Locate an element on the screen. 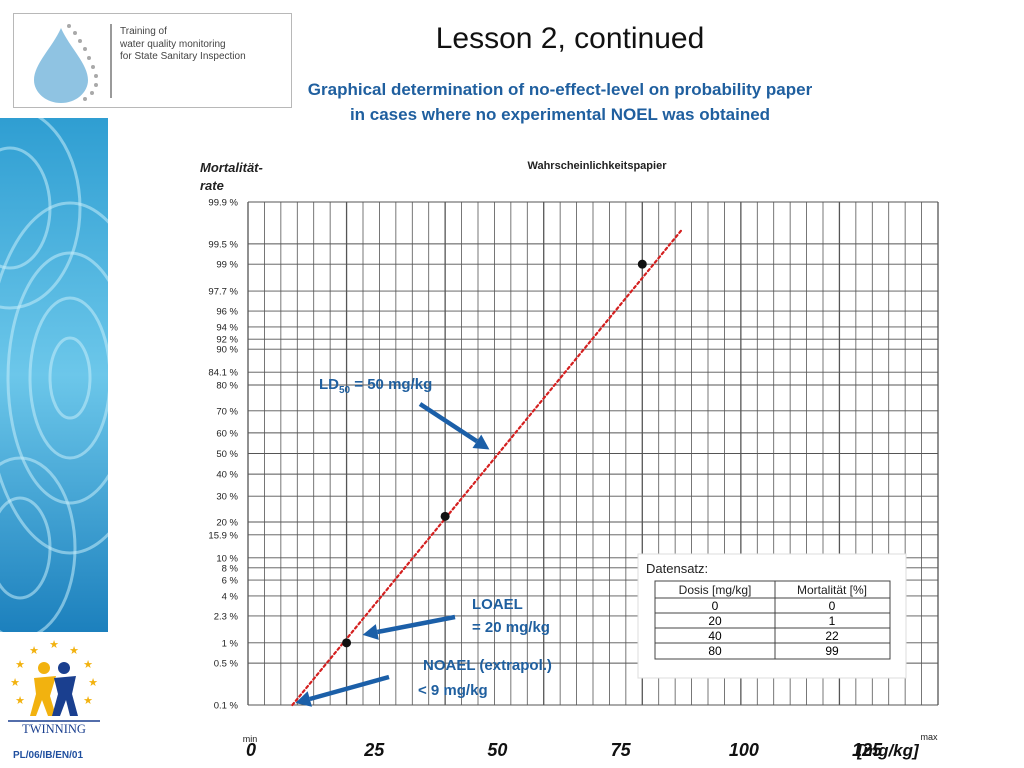 Image resolution: width=1024 pixels, height=768 pixels. logo-line: for State Sanitary Inspection is located at coordinates (183, 56).